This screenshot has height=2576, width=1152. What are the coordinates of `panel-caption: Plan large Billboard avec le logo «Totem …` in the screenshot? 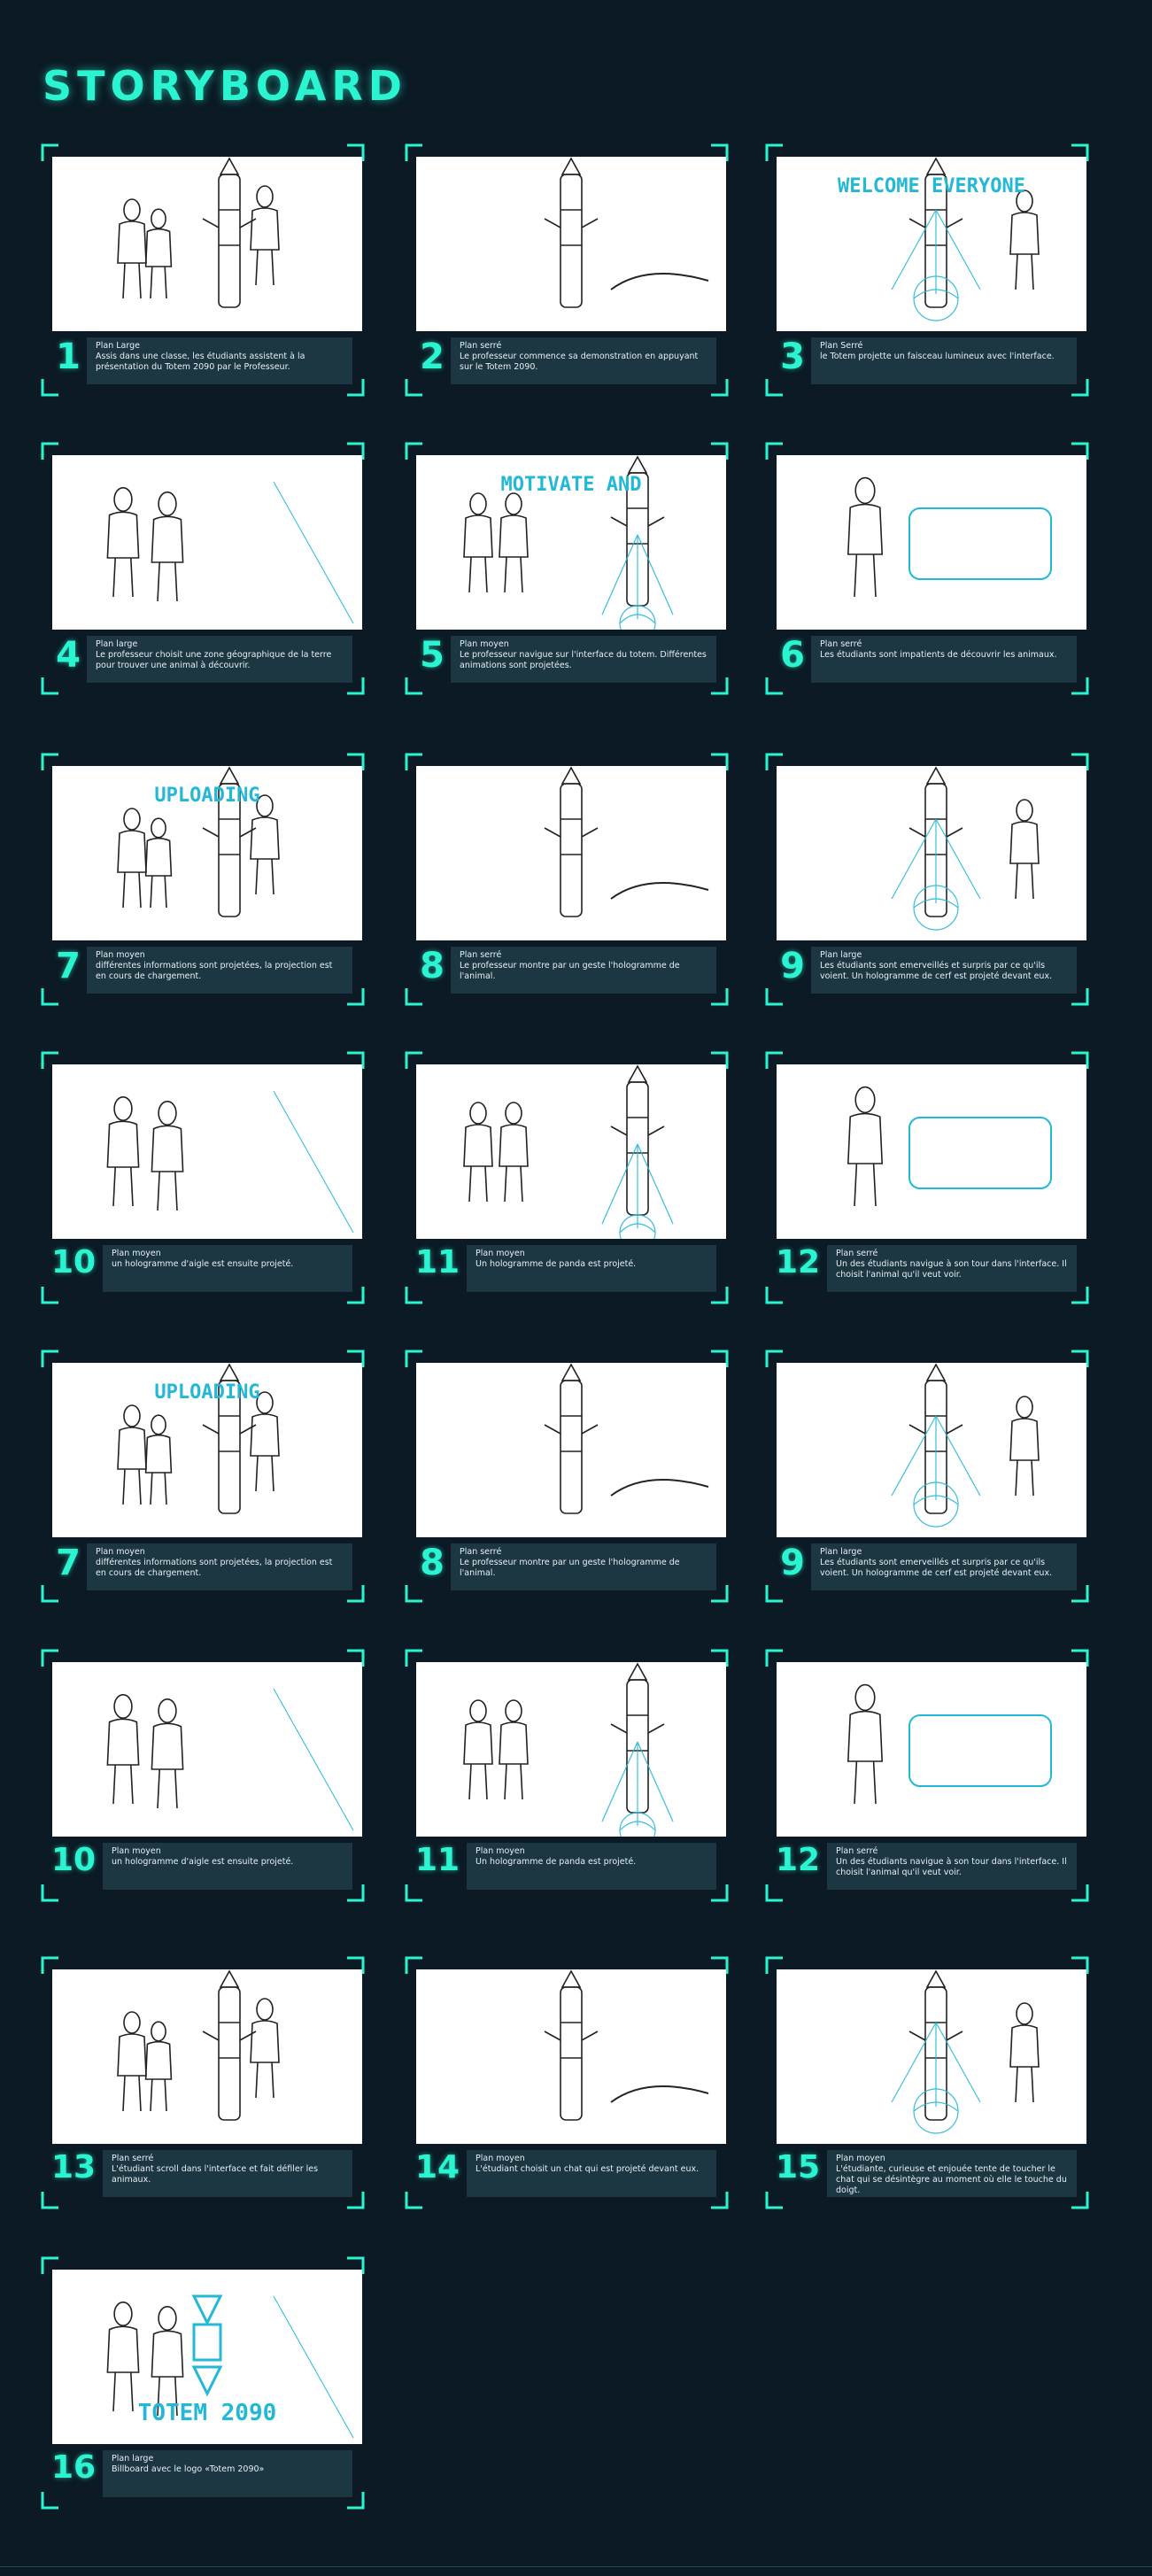 It's located at (227, 2473).